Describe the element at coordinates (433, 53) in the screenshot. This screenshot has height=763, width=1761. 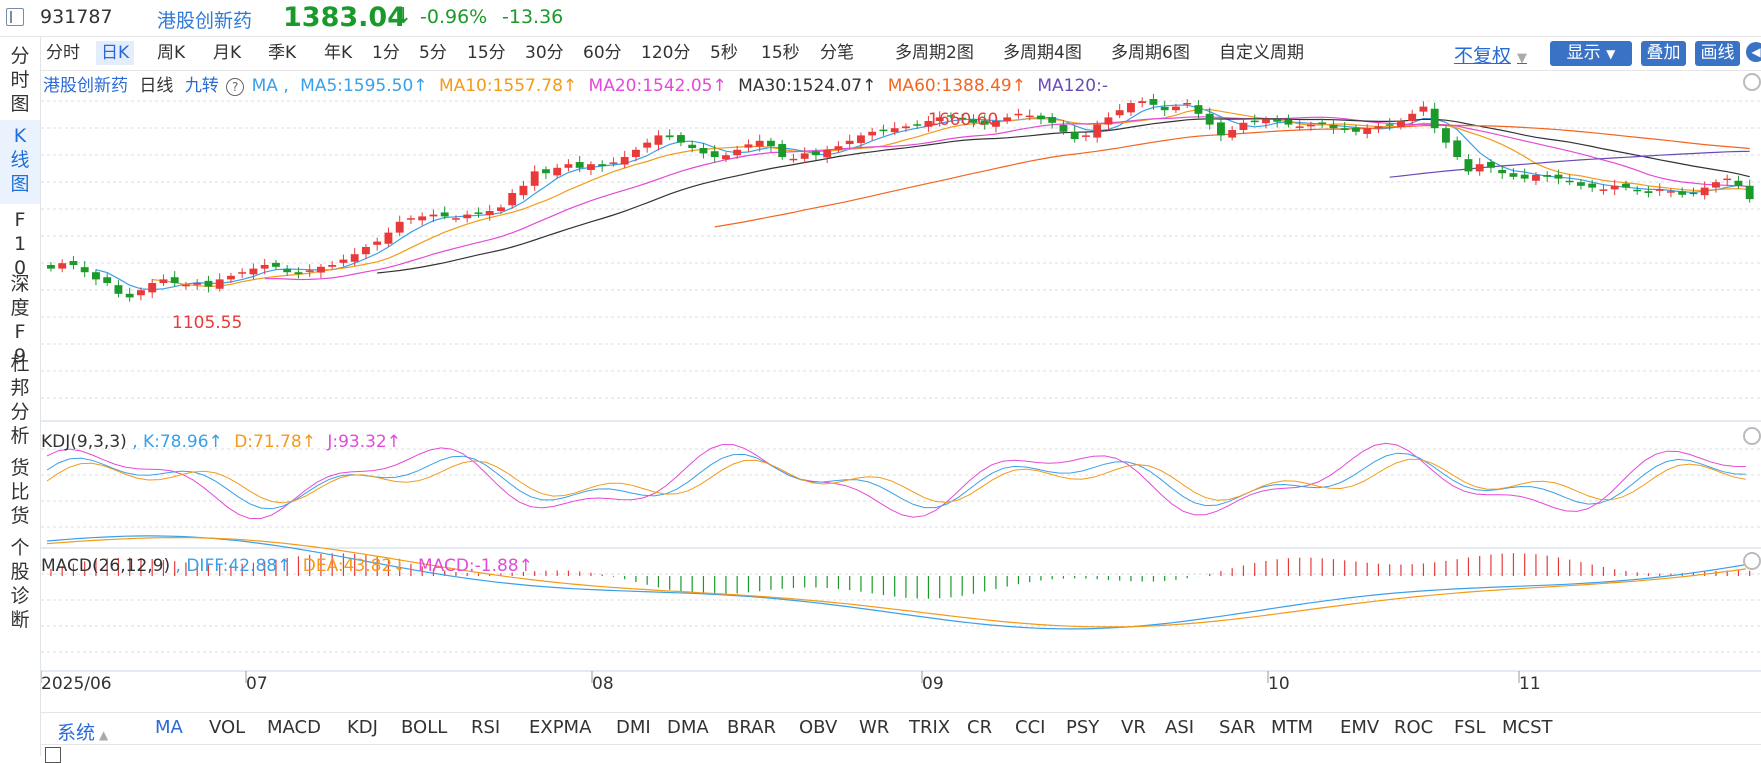
I see `tab-5min: 5分` at that location.